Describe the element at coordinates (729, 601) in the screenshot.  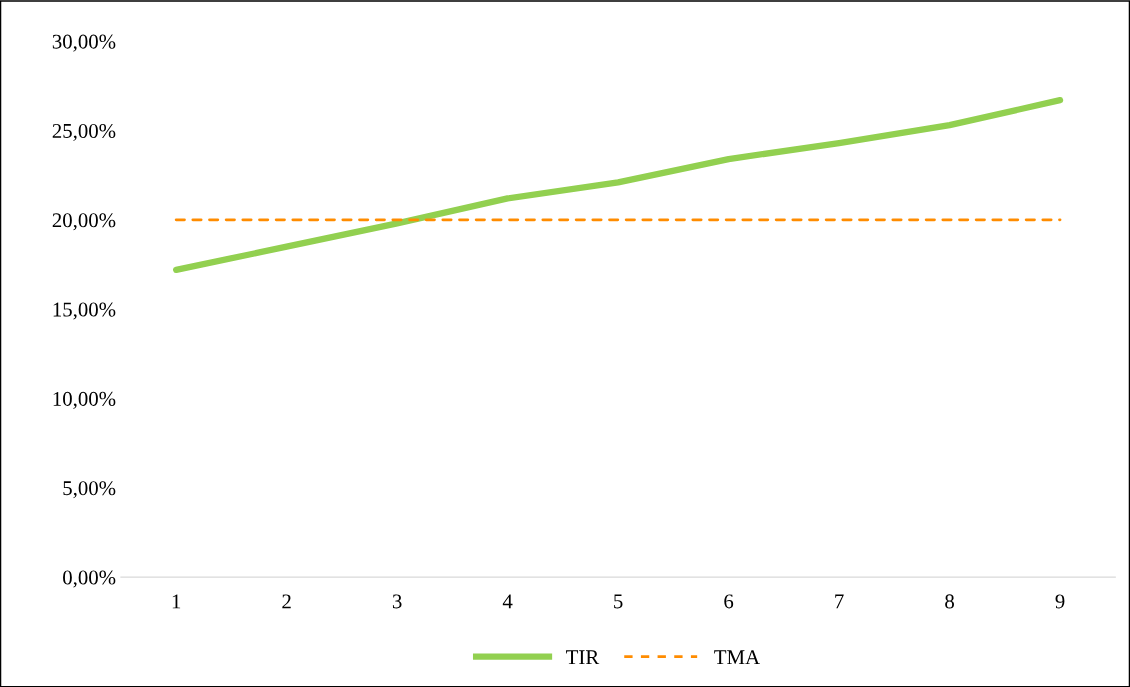
I see `x-tick-label: 6` at that location.